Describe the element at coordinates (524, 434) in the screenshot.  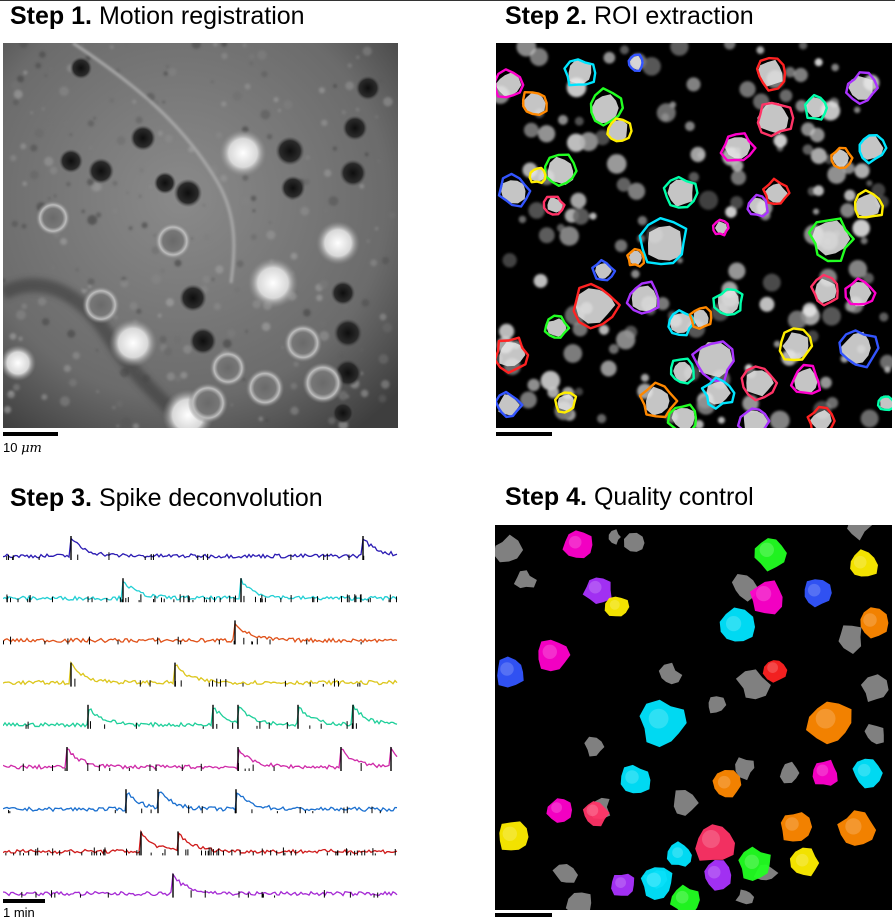
I see `roi-scalebar` at that location.